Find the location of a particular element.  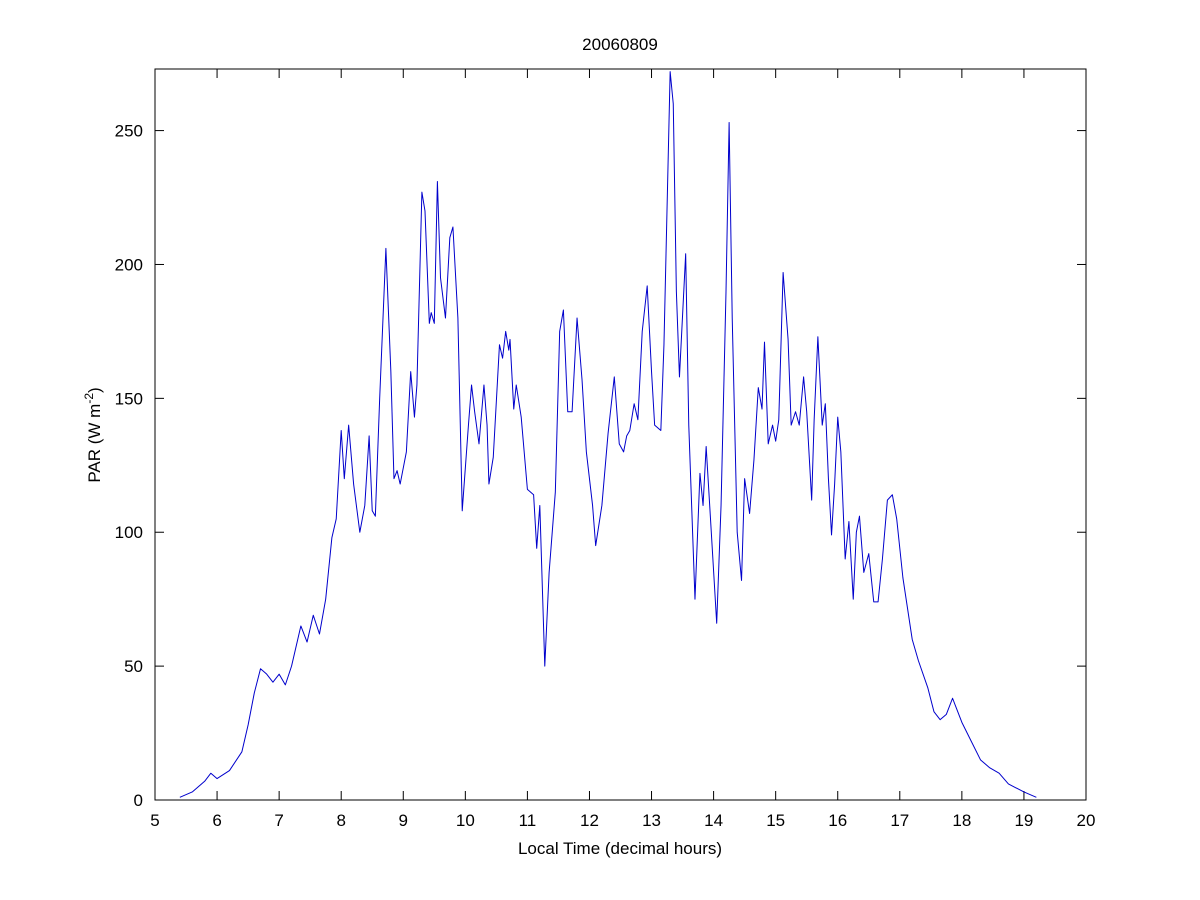

y-tick-label: 100 is located at coordinates (129, 532).